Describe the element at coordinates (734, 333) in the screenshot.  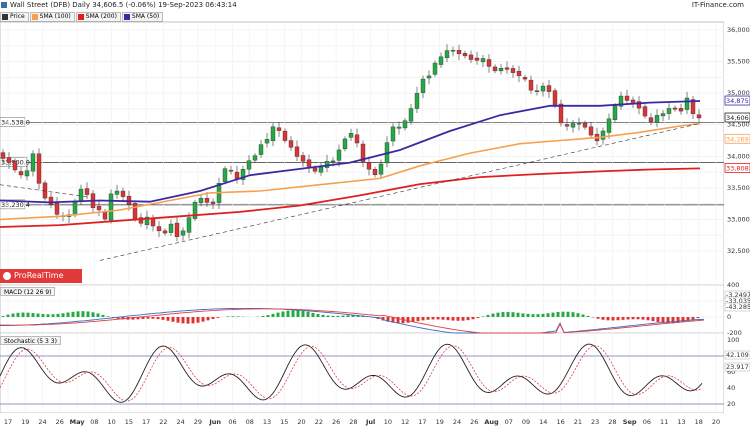
I see `macd-tick-label: -200` at that location.